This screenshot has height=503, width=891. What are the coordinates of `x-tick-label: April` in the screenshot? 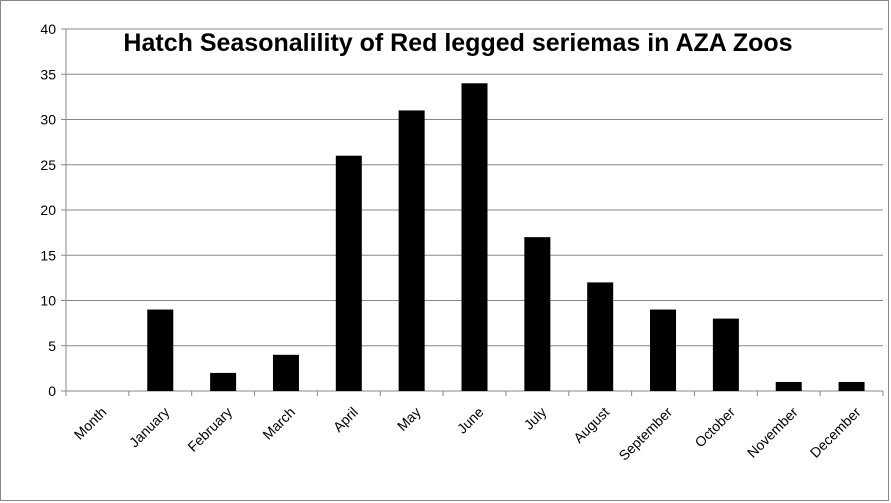 It's located at (345, 419).